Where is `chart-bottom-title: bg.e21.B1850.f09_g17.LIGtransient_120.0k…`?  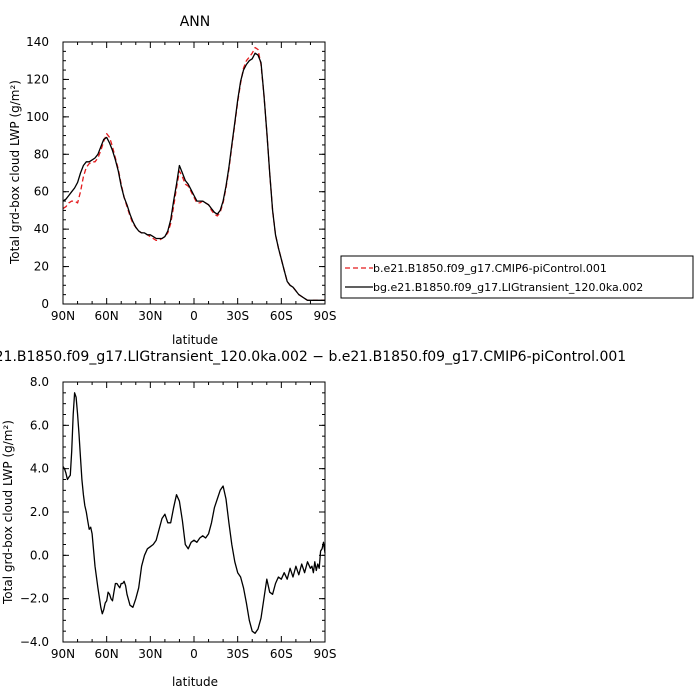
chart-bottom-title: bg.e21.B1850.f09_g17.LIGtransient_120.0k… is located at coordinates (313, 357).